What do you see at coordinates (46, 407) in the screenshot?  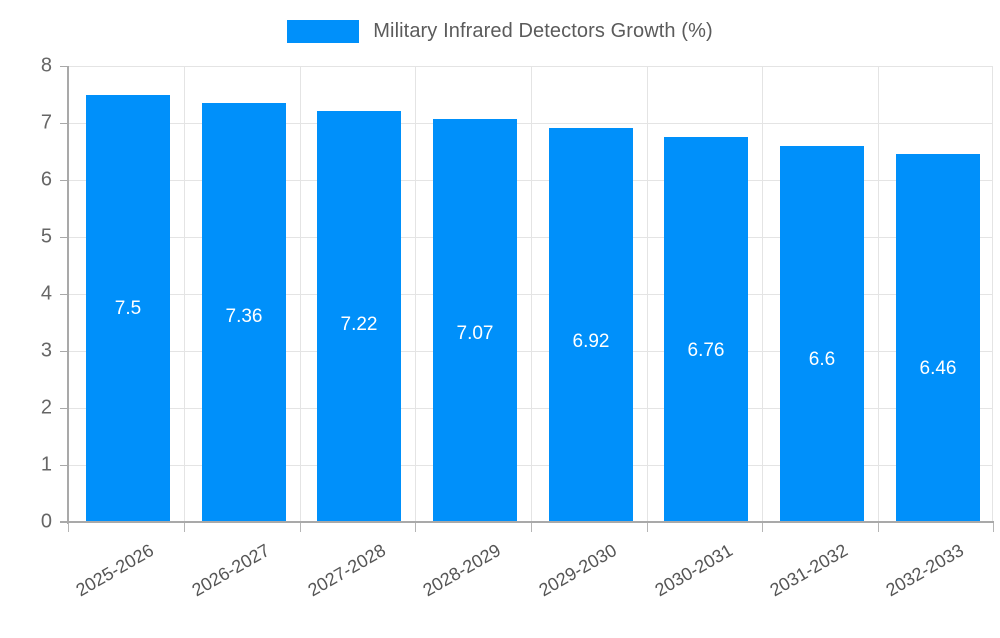 I see `y-tick-label: 2` at bounding box center [46, 407].